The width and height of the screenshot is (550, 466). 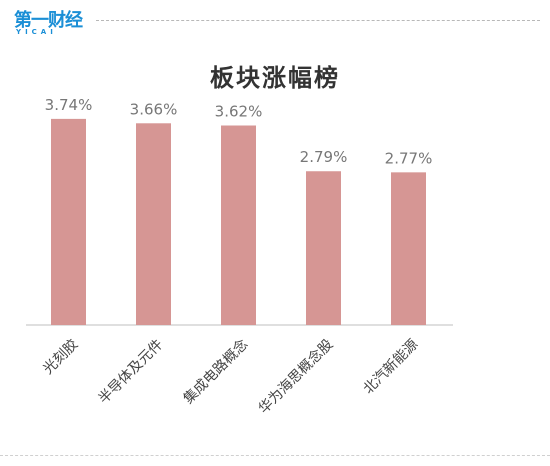 What do you see at coordinates (318, 20) in the screenshot?
I see `header-divider` at bounding box center [318, 20].